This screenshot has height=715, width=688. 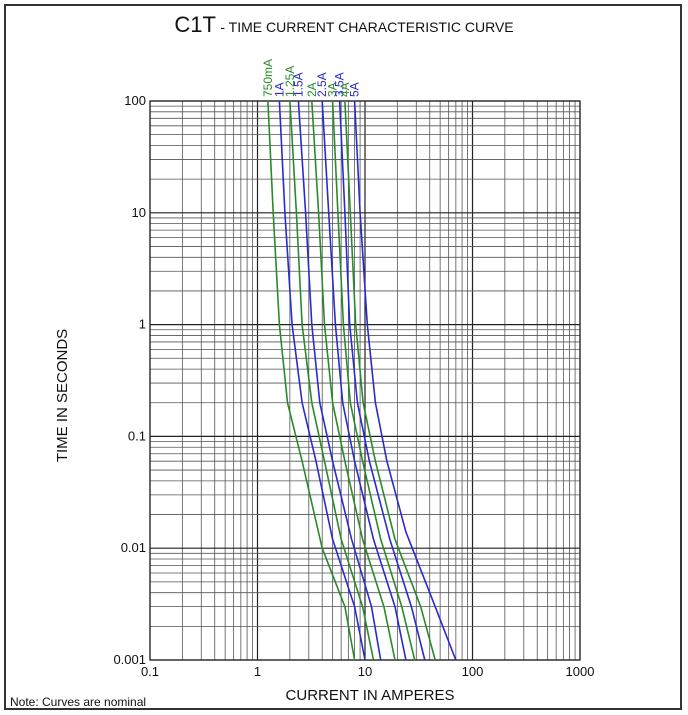 I want to click on series-label: 3.5A, so click(x=340, y=84).